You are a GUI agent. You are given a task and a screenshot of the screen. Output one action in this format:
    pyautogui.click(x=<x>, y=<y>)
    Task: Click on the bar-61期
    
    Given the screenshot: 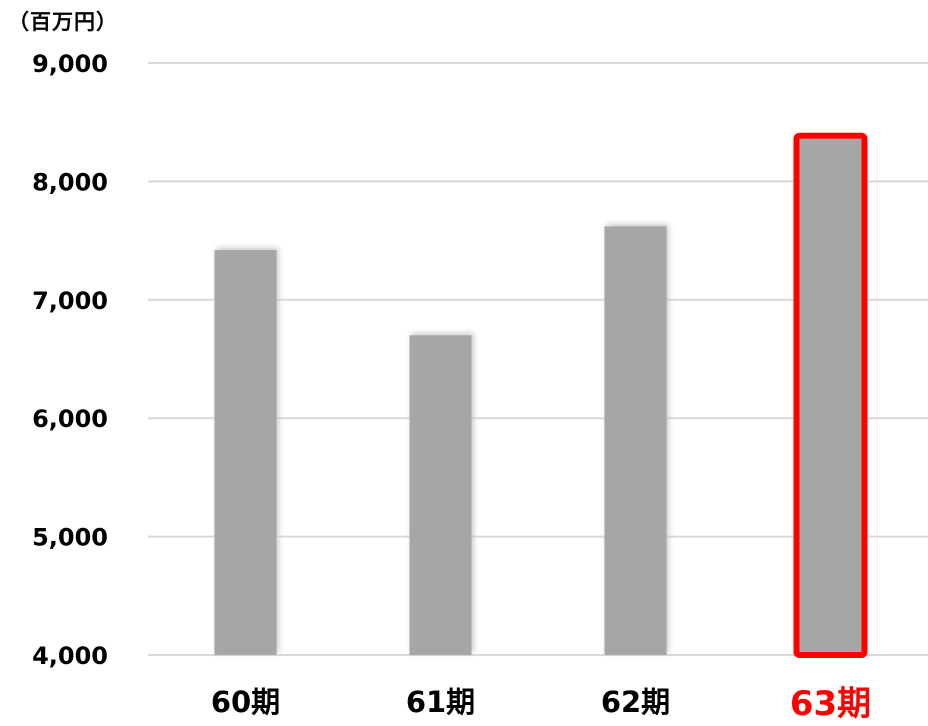 What is the action you would take?
    pyautogui.click(x=440, y=495)
    